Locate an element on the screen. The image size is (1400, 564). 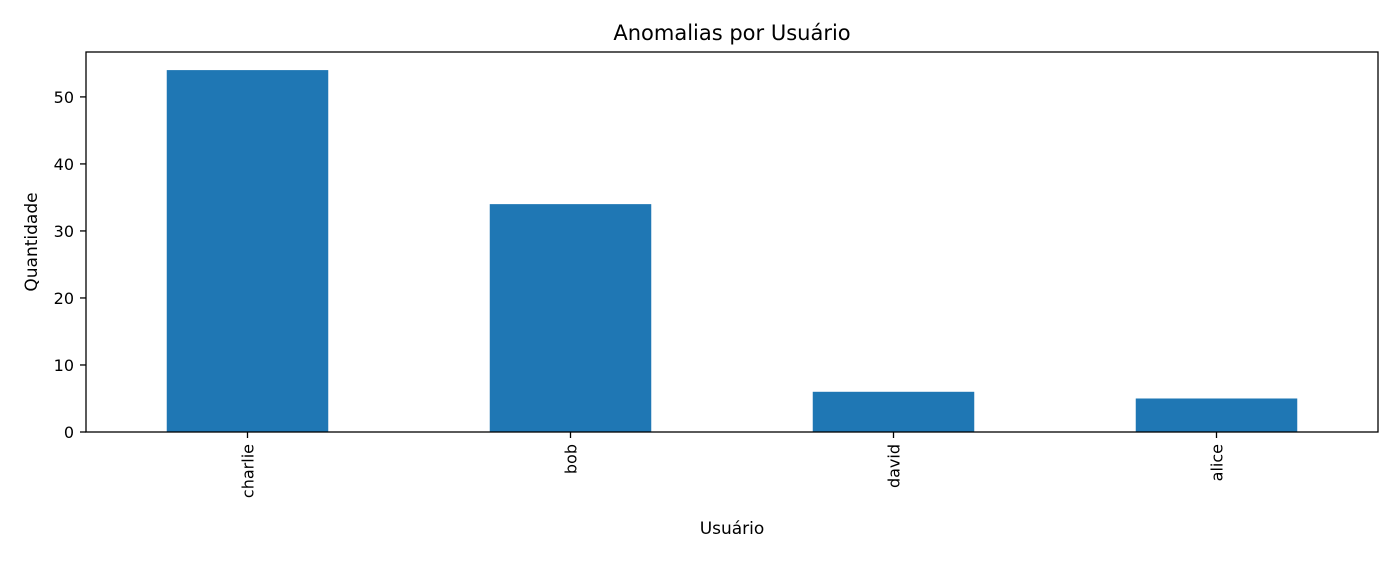
x-tick-label-charlie: charlie is located at coordinates (248, 471).